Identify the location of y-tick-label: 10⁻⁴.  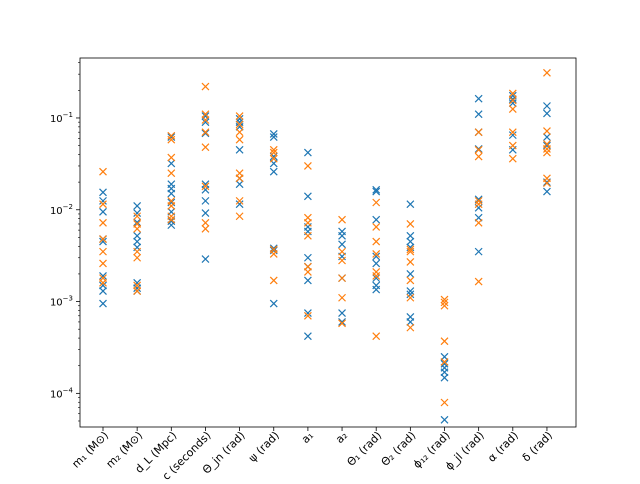
(62, 393).